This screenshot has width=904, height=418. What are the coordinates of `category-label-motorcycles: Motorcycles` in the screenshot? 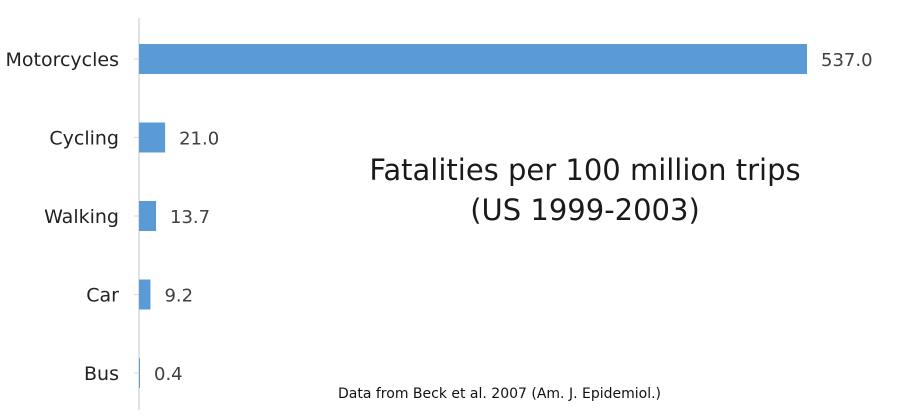 It's located at (63, 60).